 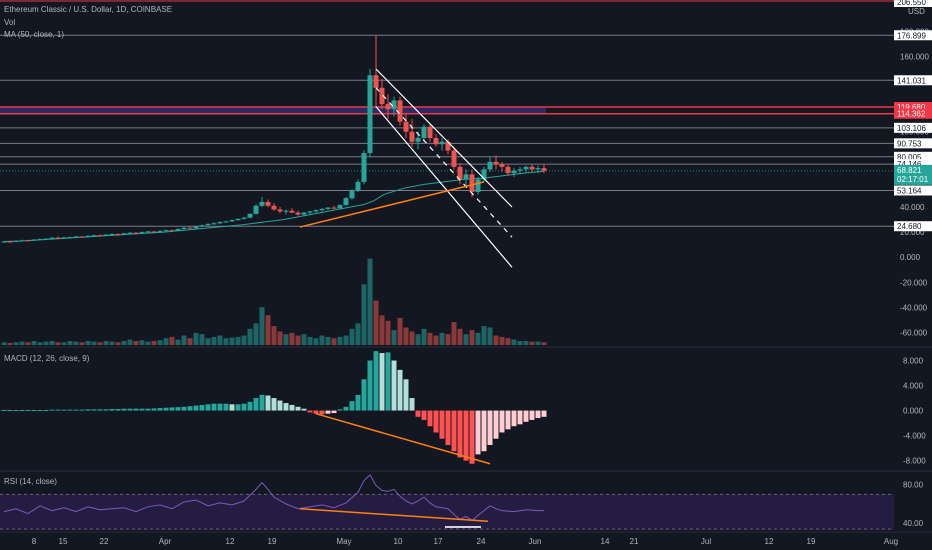 I want to click on ma-legend: MA (50, close, 1), so click(x=34, y=34).